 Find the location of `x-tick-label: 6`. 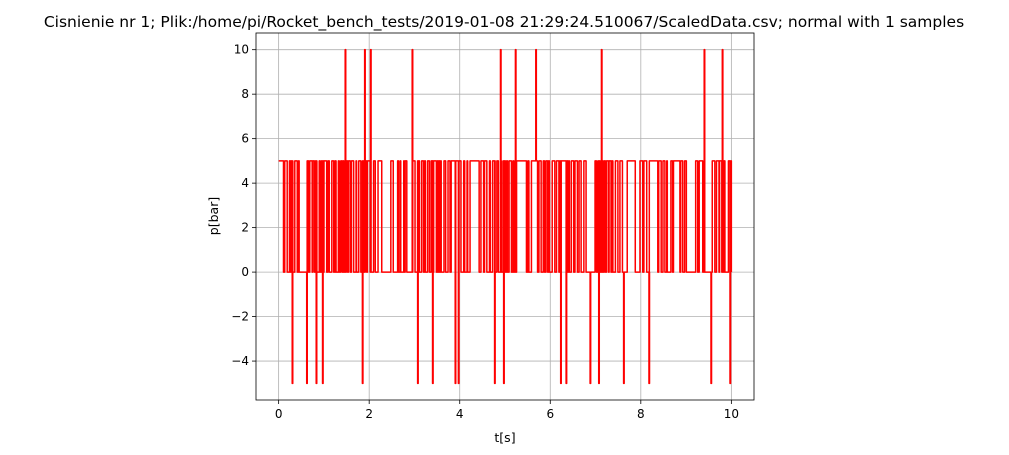

x-tick-label: 6 is located at coordinates (550, 414).